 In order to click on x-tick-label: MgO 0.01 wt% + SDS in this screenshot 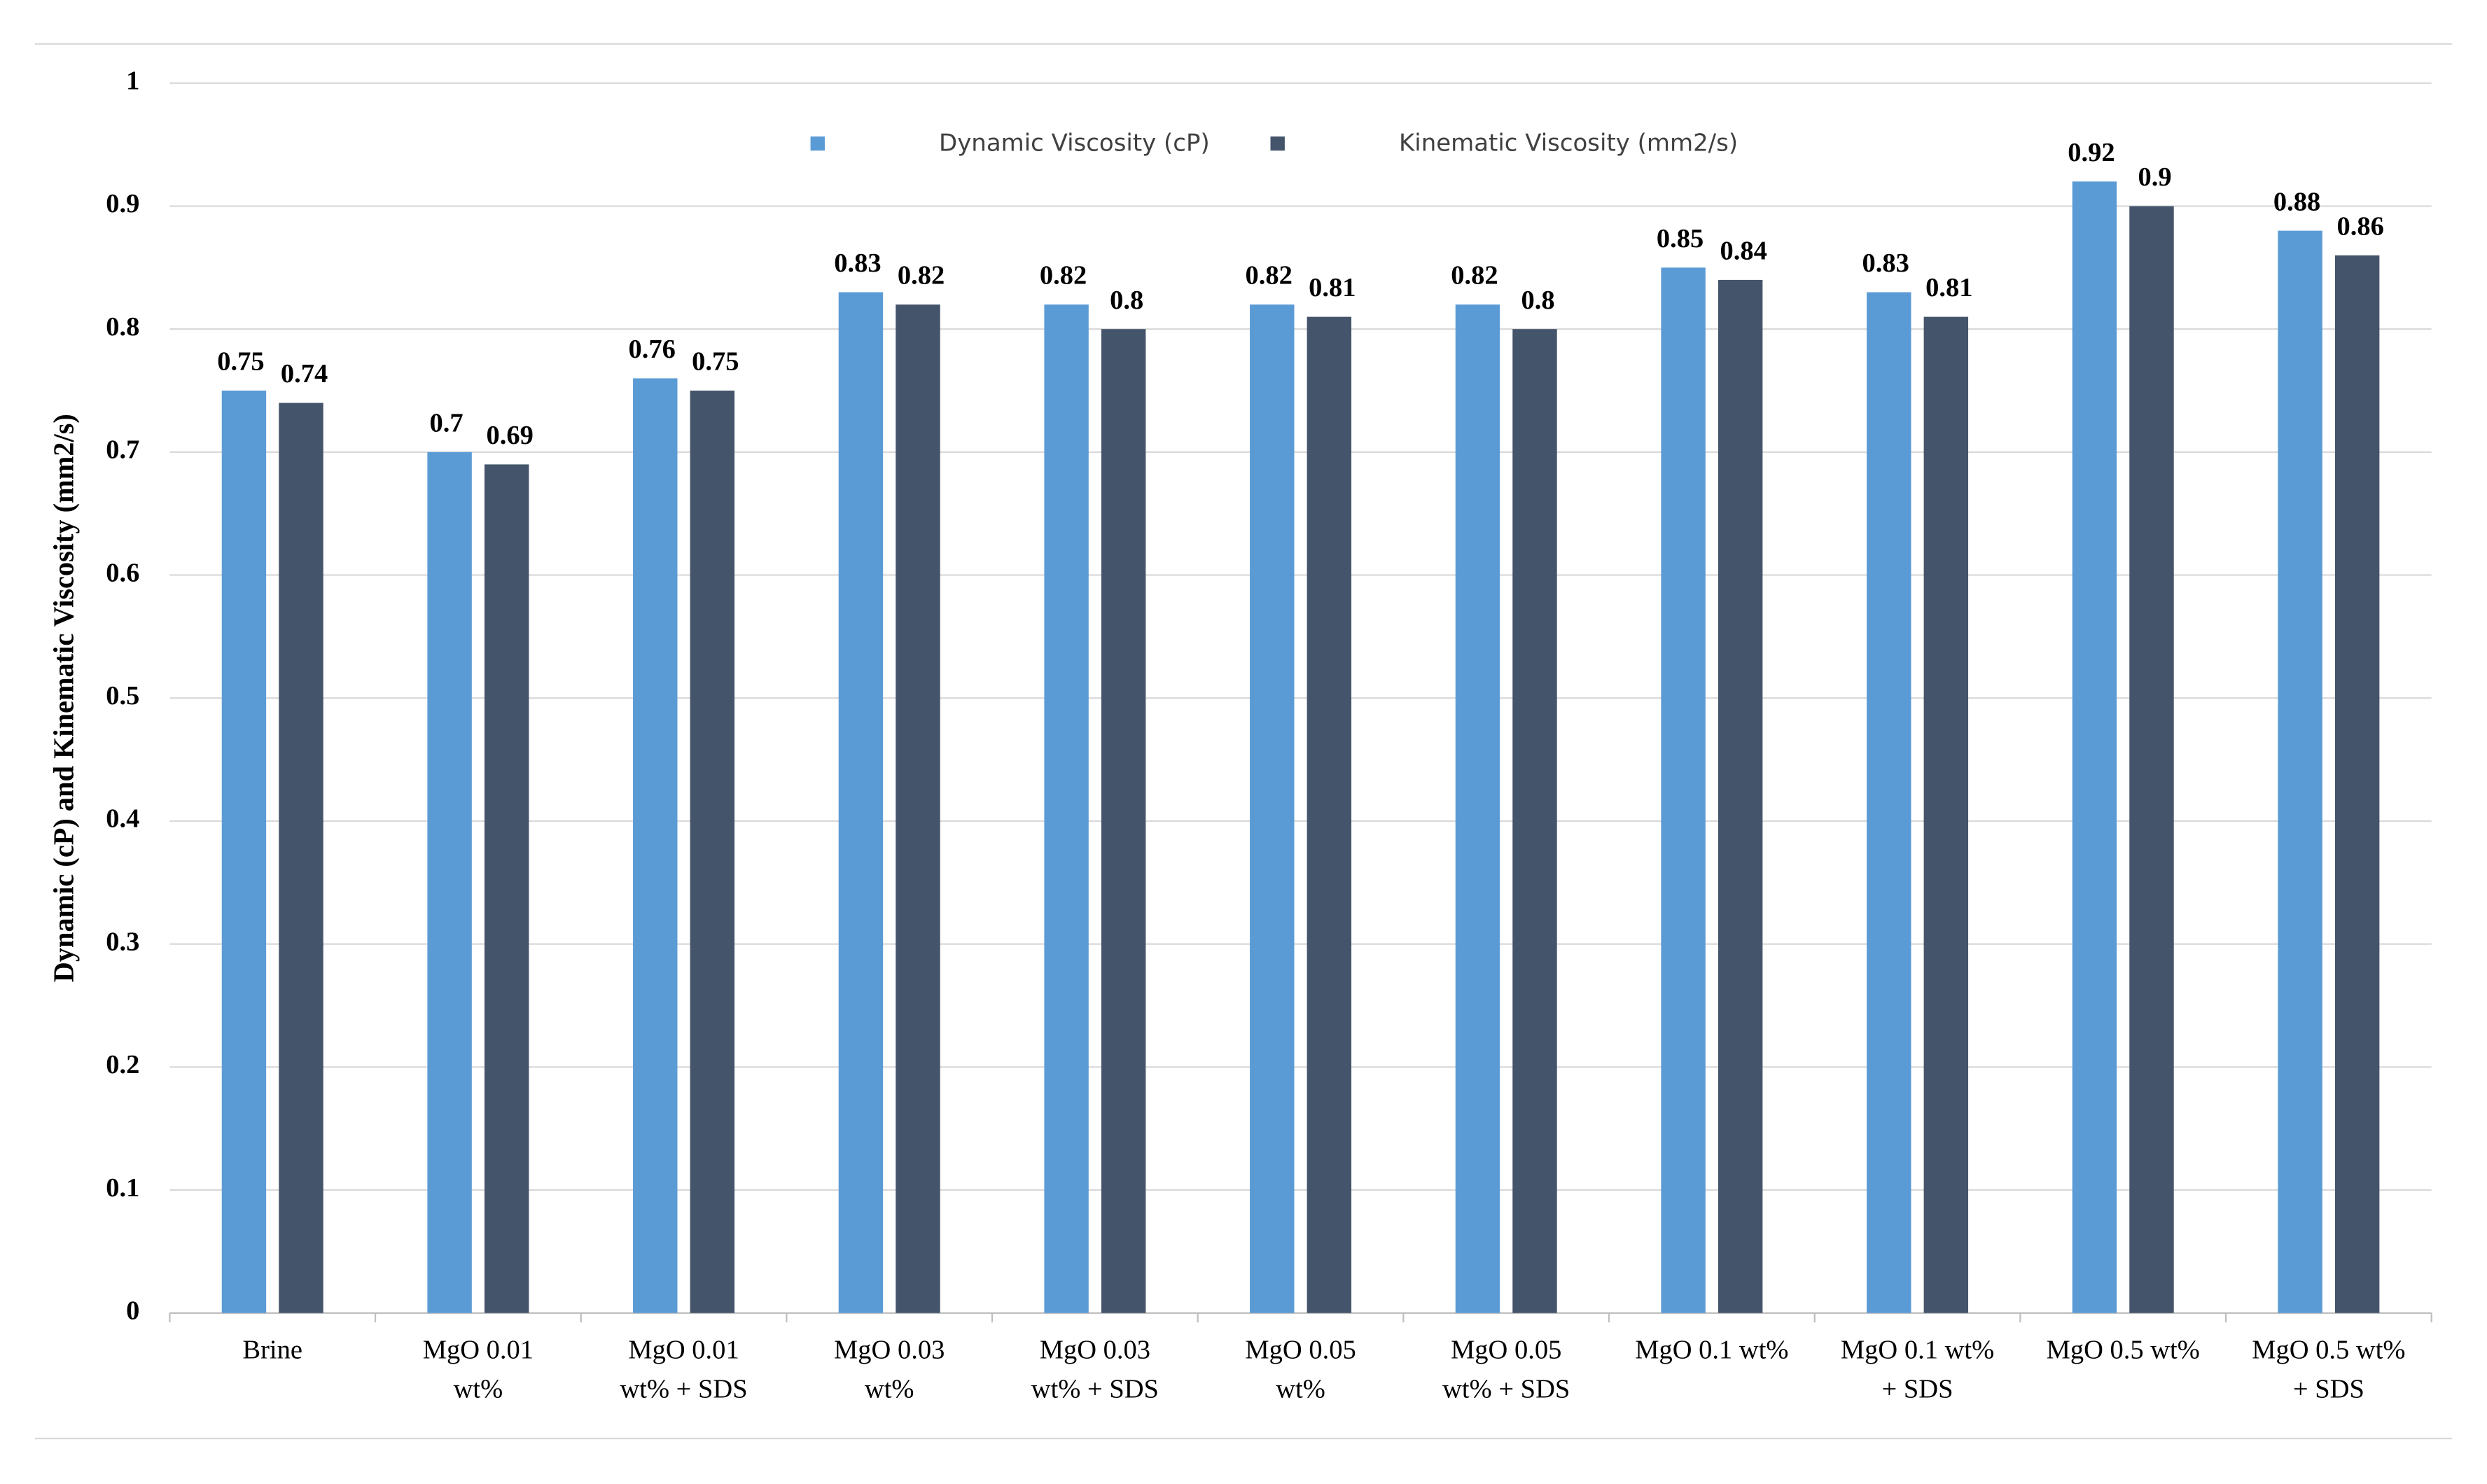, I will do `click(684, 1370)`.